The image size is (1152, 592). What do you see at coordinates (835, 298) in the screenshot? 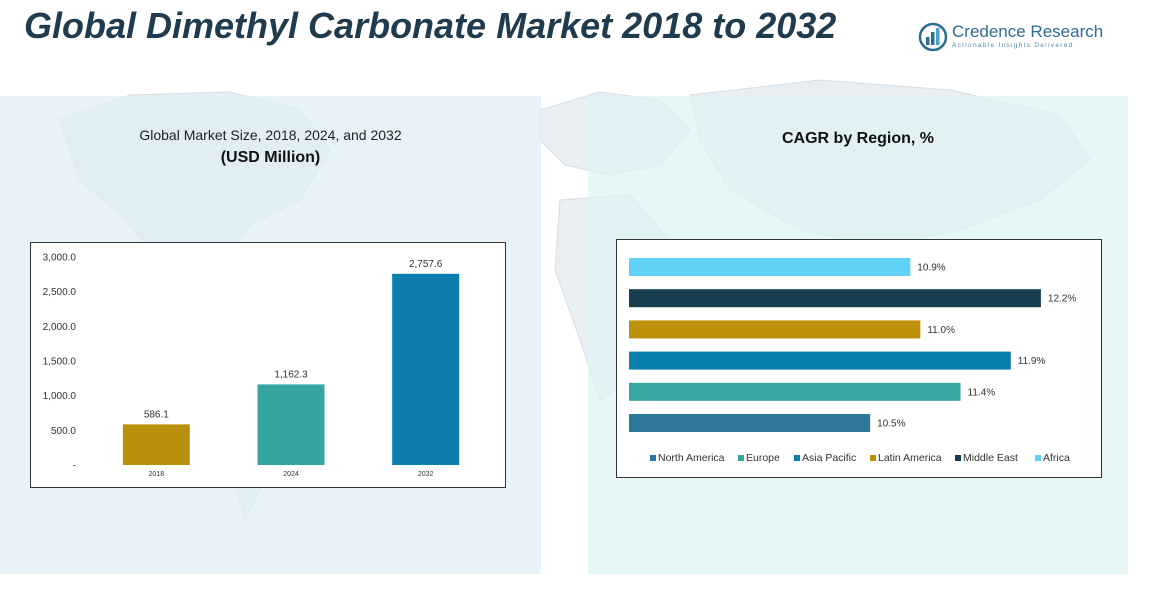
I see `cagr-bar-middle-east` at bounding box center [835, 298].